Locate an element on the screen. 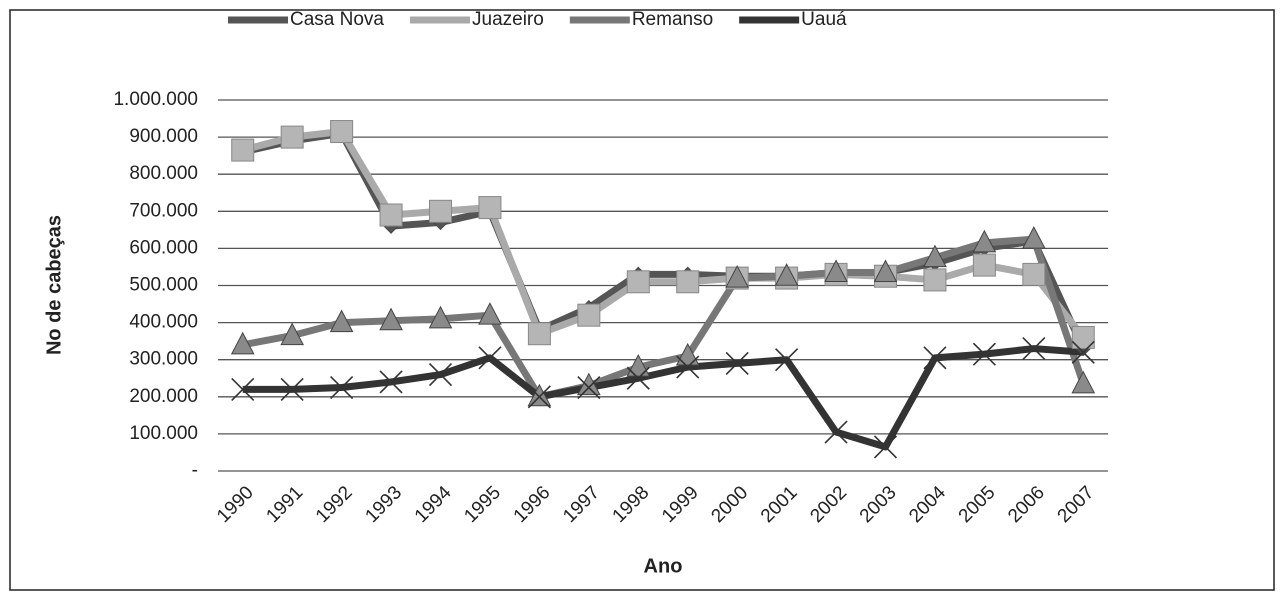 Image resolution: width=1284 pixels, height=605 pixels. y-axis-label: No de cabeças is located at coordinates (54, 285).